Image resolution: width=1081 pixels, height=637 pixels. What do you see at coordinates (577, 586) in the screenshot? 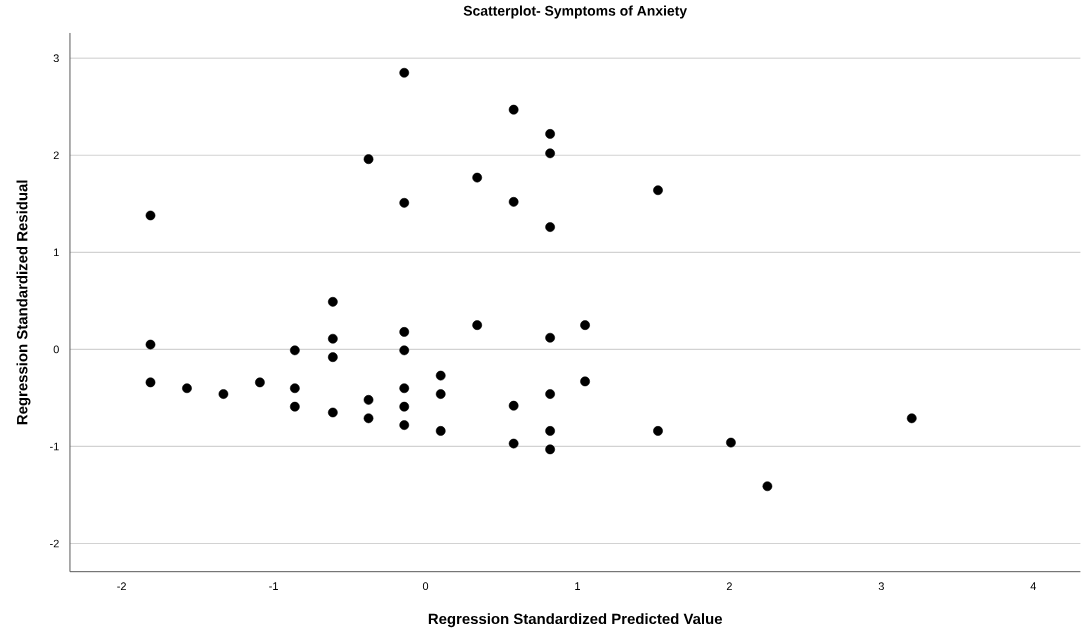
I see `x-tick-label: 1` at bounding box center [577, 586].